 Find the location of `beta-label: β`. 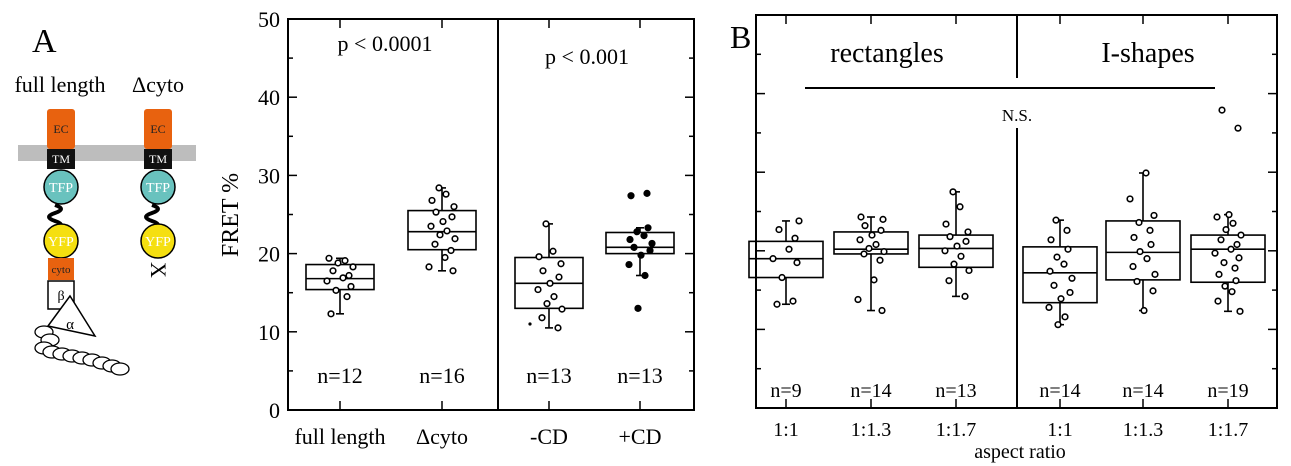

beta-label: β is located at coordinates (60, 296).